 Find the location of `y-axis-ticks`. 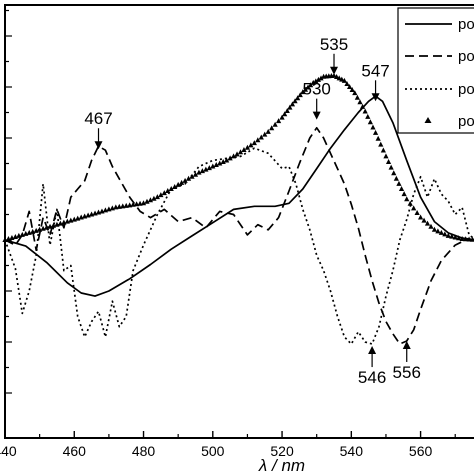

y-axis-ticks is located at coordinates (8, 201).